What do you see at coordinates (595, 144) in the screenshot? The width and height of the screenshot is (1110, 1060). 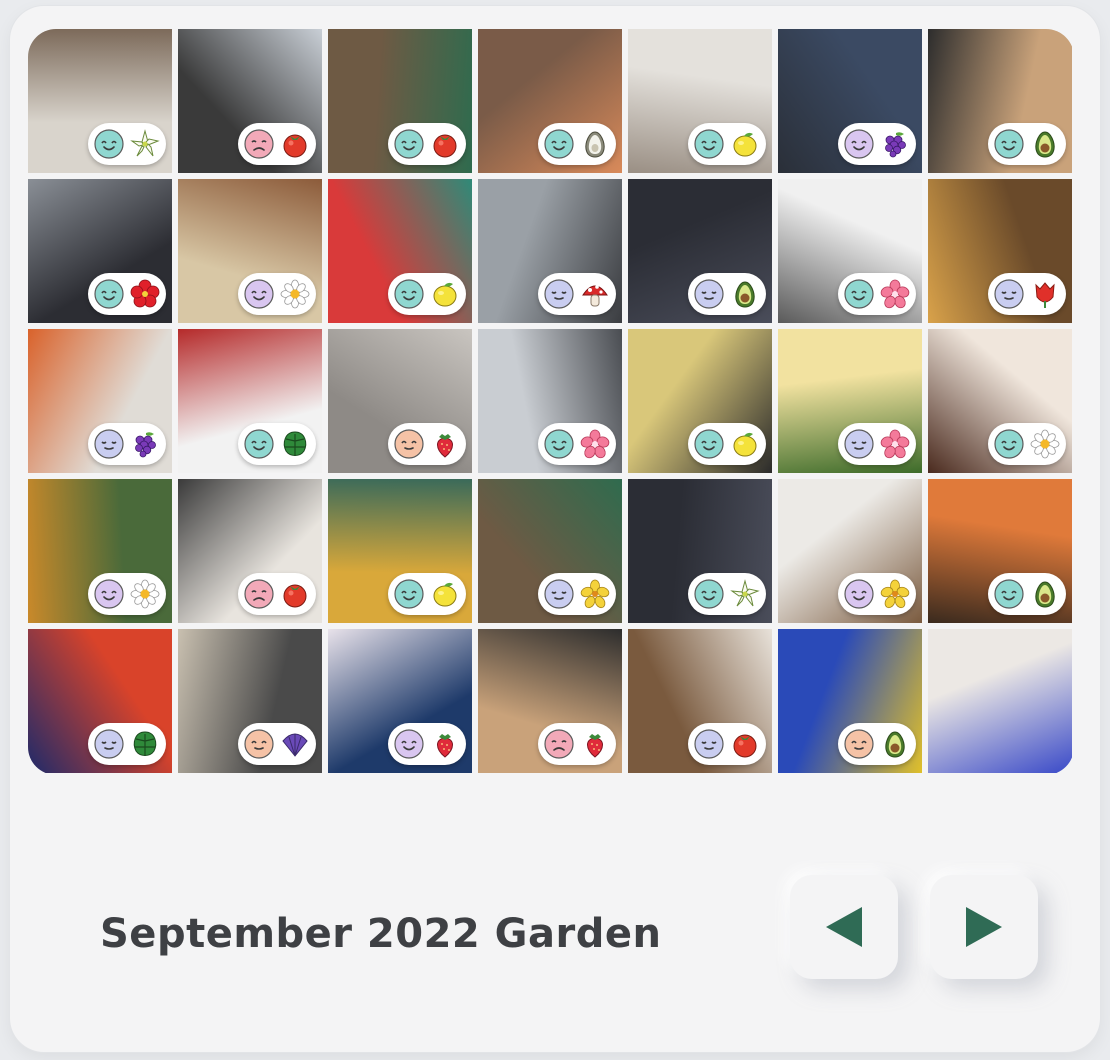 I see `avocado-seed-icon` at bounding box center [595, 144].